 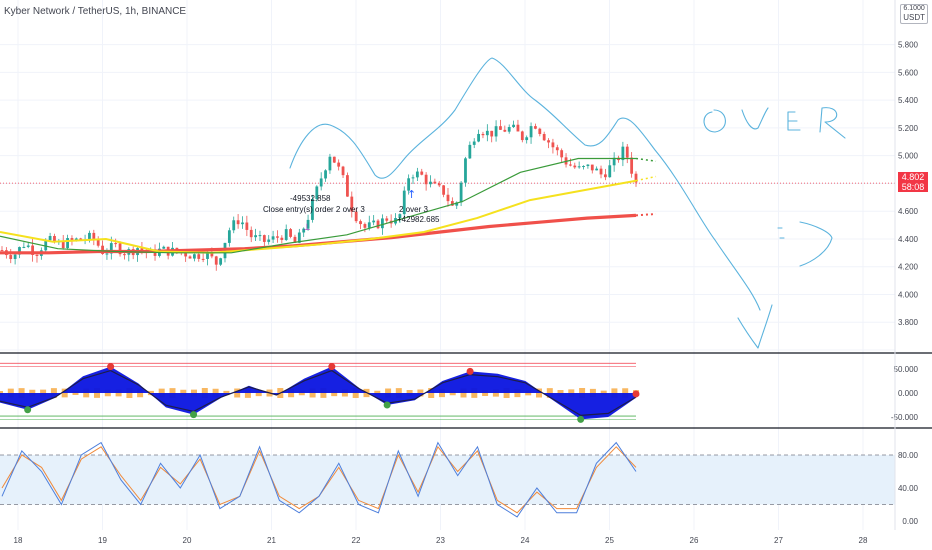 I want to click on time-axis: 18 19 20 21 22 23 24 25 26 27 28, so click(x=441, y=540).